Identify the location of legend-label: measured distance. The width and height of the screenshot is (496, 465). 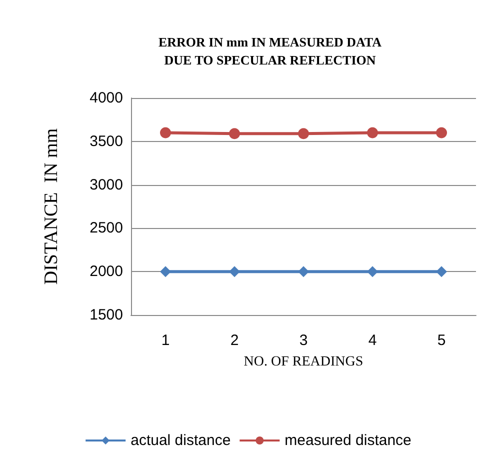
(348, 440).